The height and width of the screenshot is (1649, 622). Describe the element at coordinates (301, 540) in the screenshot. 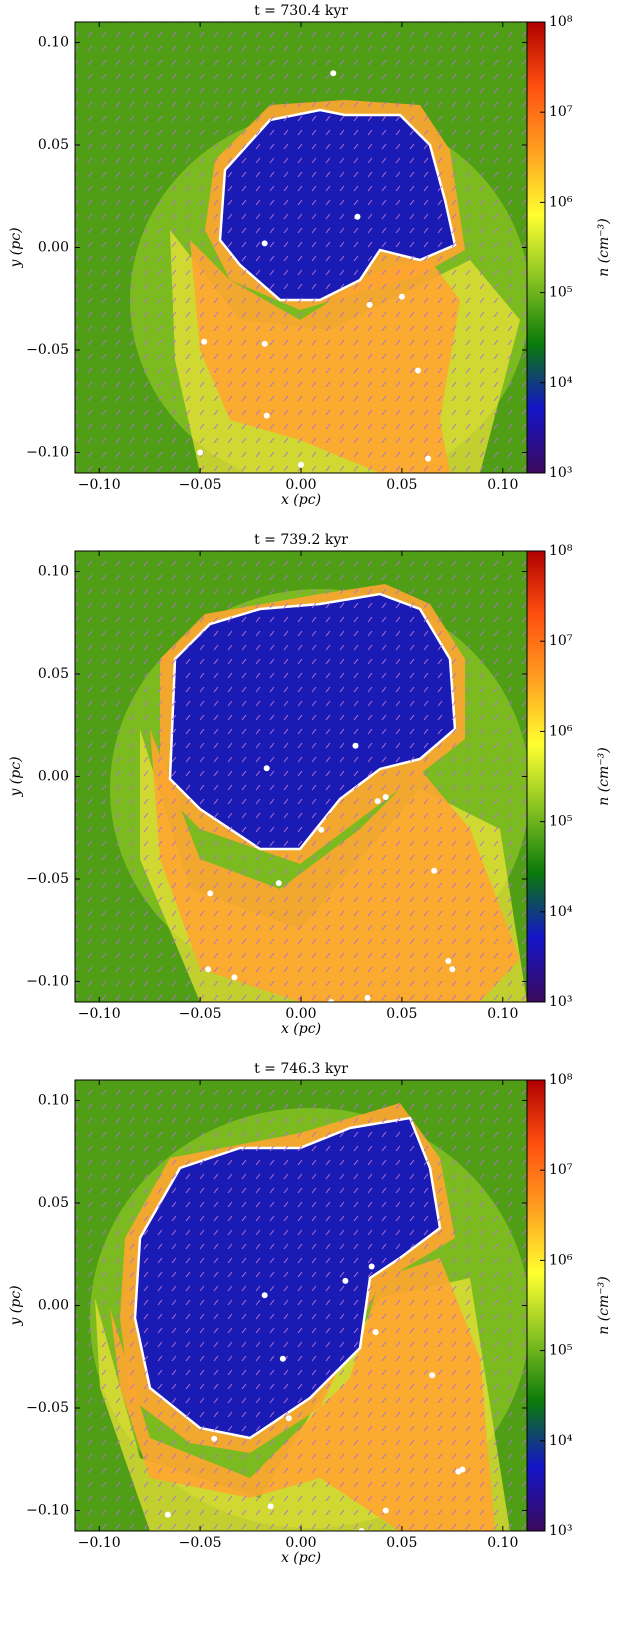

I see `chart-title: t = 739.2 kyr` at that location.